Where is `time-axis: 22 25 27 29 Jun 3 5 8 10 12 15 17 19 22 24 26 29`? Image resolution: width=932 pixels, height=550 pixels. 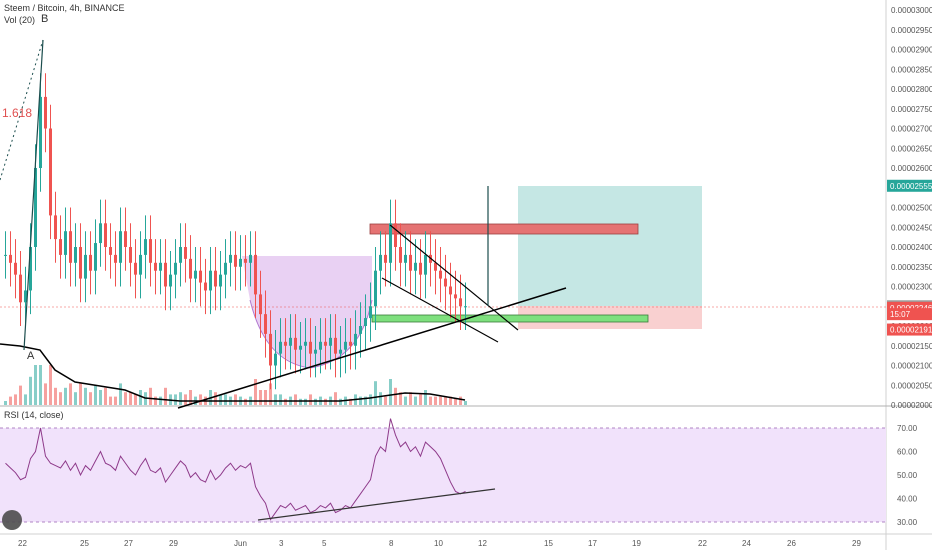 time-axis: 22 25 27 29 Jun 3 5 8 10 12 15 17 19 22 24 26 29 is located at coordinates (439, 543).